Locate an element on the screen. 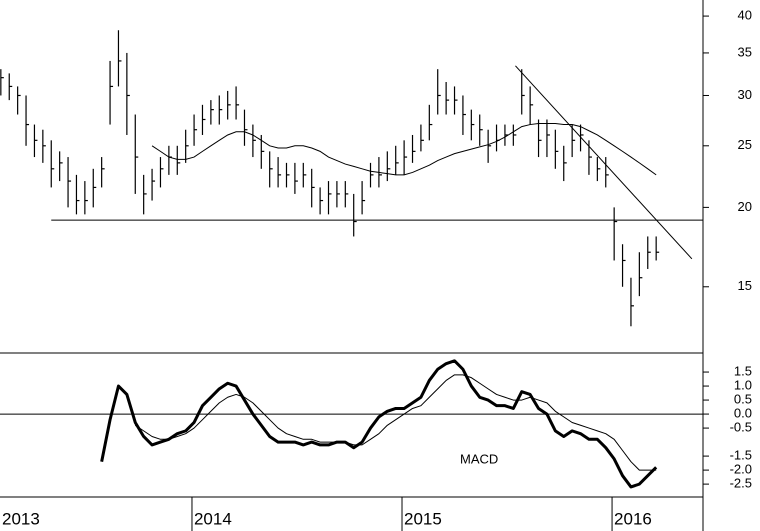 The width and height of the screenshot is (760, 531). x-tick-label: 2014 is located at coordinates (213, 518).